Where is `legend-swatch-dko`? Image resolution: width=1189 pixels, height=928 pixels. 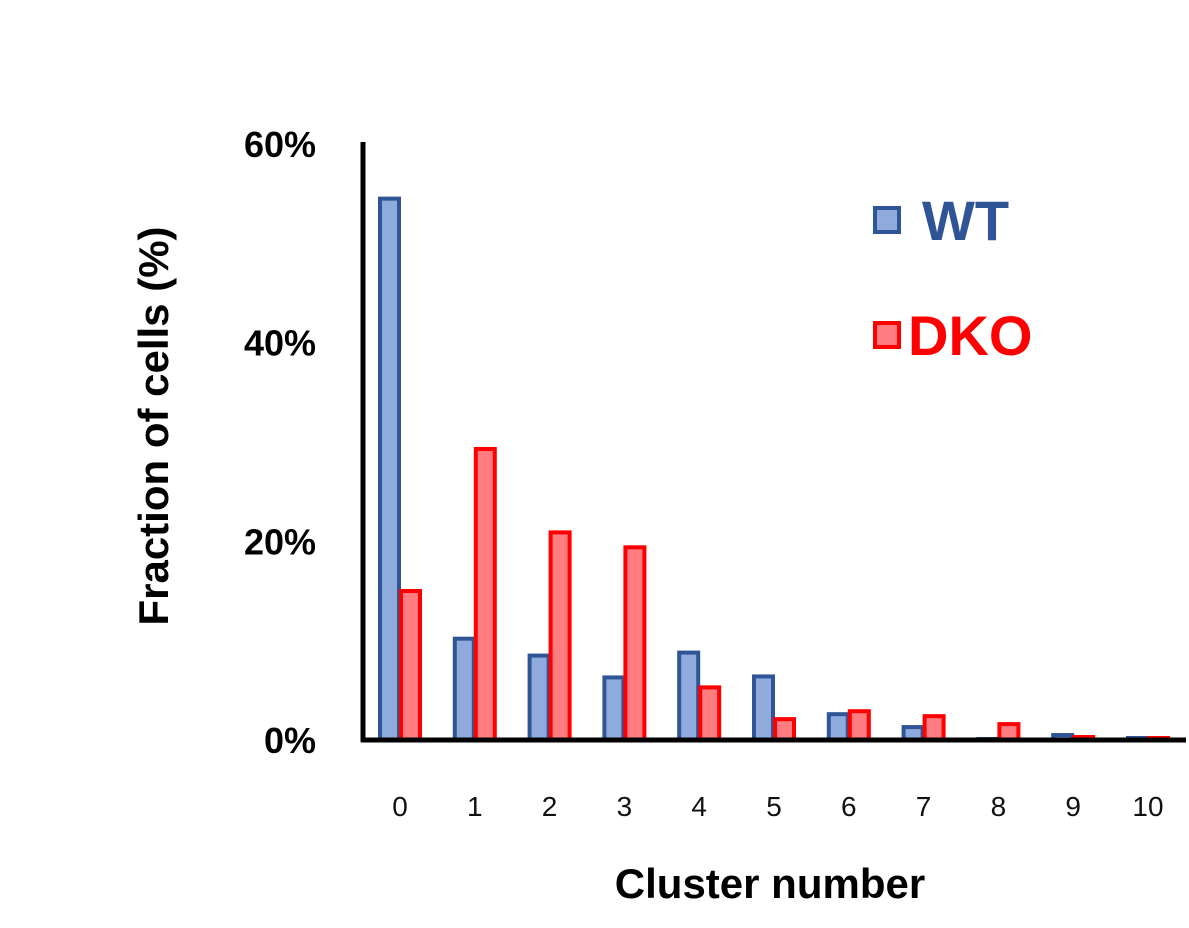
legend-swatch-dko is located at coordinates (887, 335).